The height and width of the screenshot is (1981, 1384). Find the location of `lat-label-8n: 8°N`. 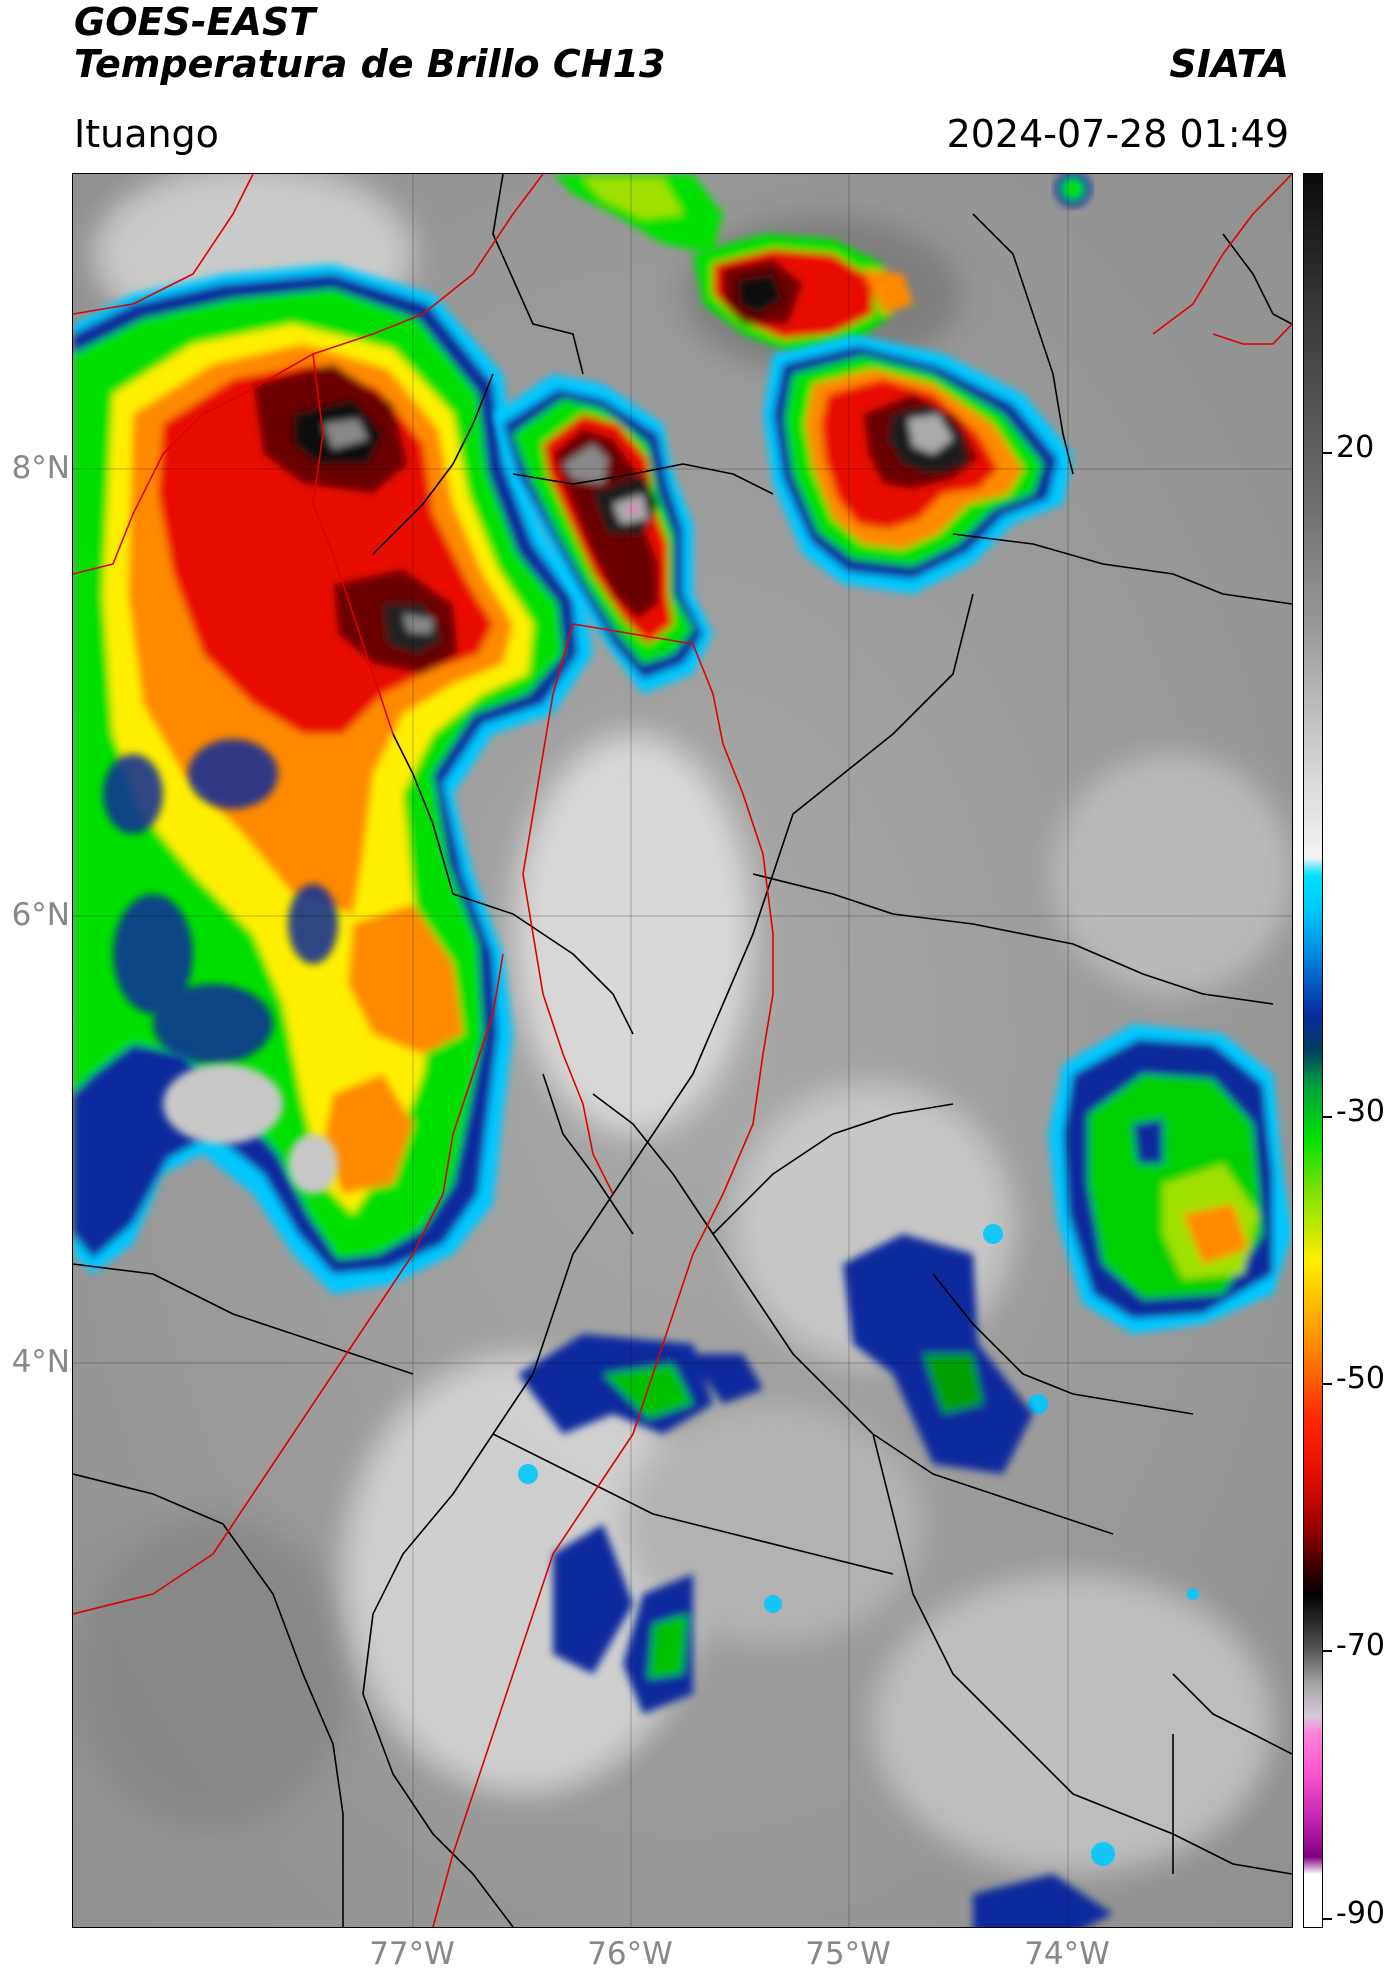

lat-label-8n: 8°N is located at coordinates (40, 468).